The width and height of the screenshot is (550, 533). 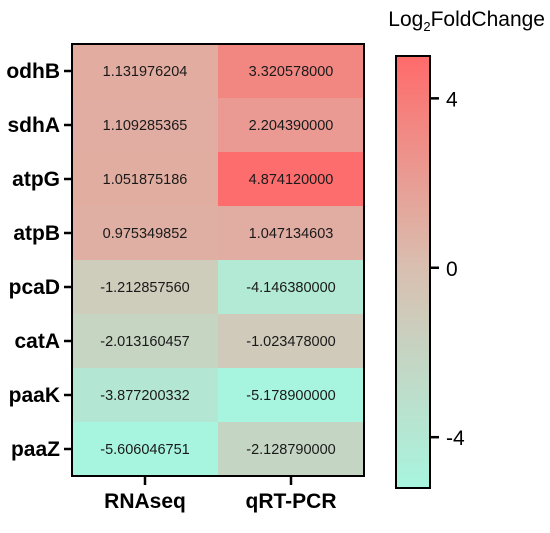 I want to click on cell-value-label: -2.013160457, so click(x=145, y=342).